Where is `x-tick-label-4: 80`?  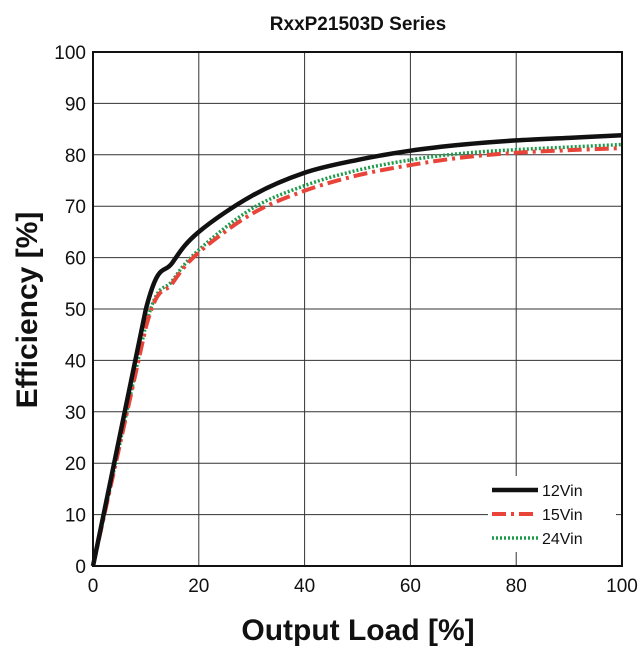 x-tick-label-4: 80 is located at coordinates (516, 586).